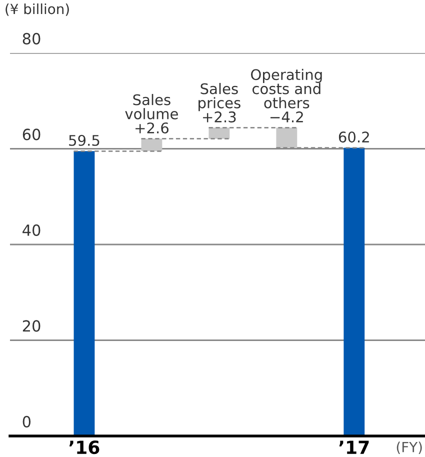  I want to click on data-label: −4.2, so click(286, 116).